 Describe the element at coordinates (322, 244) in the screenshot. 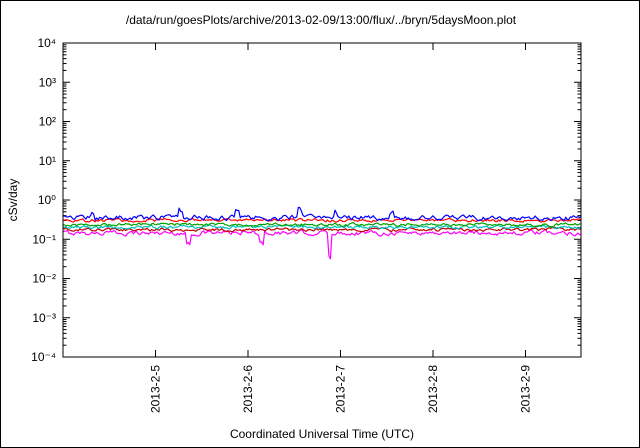

I see `flux-trace-magenta` at that location.